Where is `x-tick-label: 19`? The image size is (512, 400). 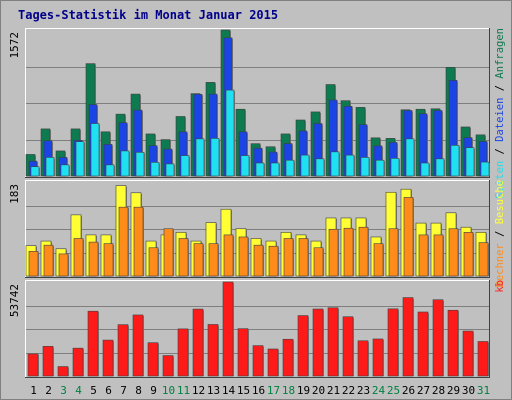 x-tick-label: 19 is located at coordinates (303, 390).